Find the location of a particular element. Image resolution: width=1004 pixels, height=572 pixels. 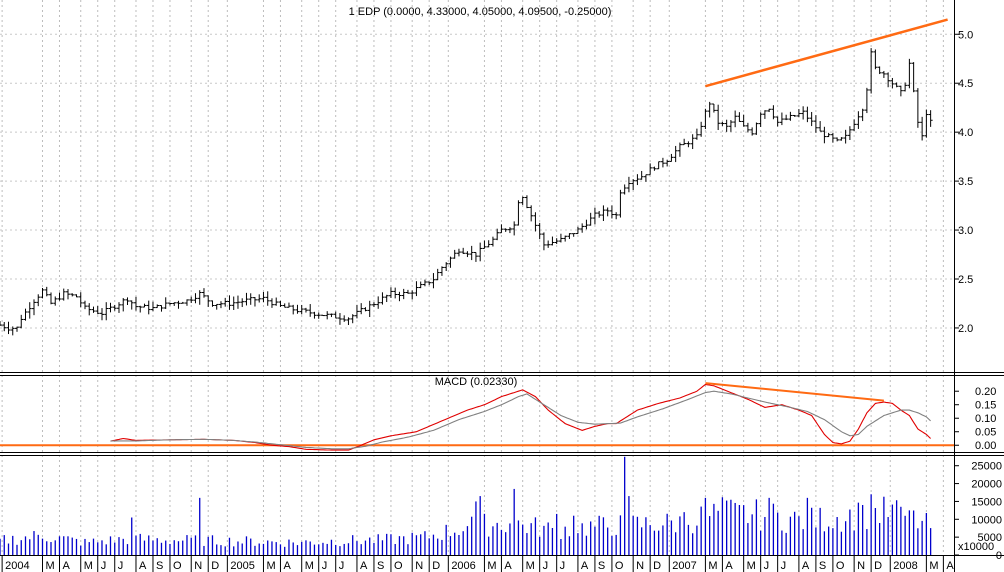

volume-tick-label: 15000 is located at coordinates (986, 502).